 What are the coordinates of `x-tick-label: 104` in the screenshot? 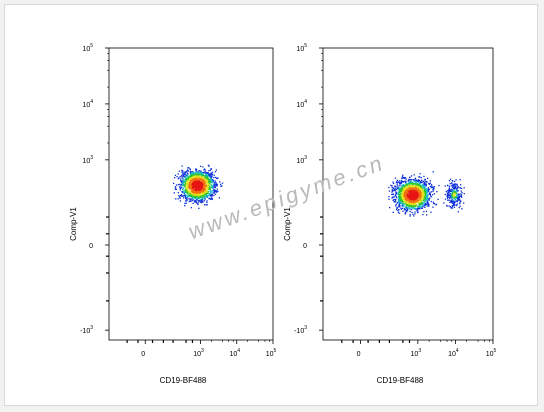 It's located at (234, 353).